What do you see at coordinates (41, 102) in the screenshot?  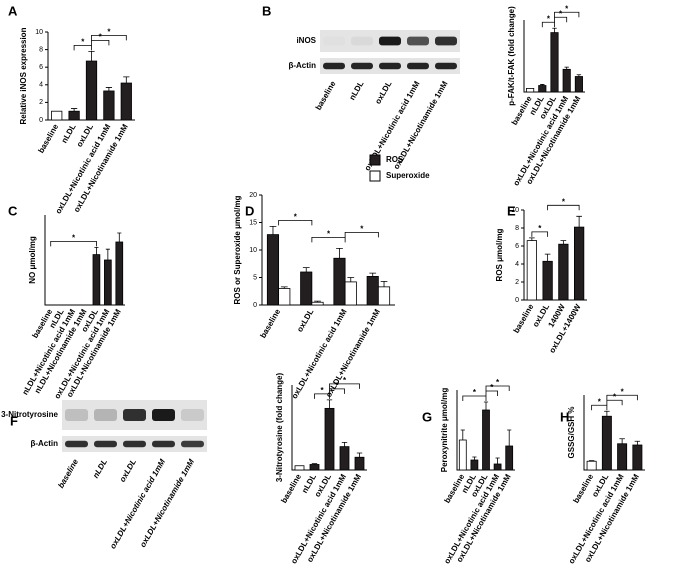 I see `y-tick-label: 2` at bounding box center [41, 102].